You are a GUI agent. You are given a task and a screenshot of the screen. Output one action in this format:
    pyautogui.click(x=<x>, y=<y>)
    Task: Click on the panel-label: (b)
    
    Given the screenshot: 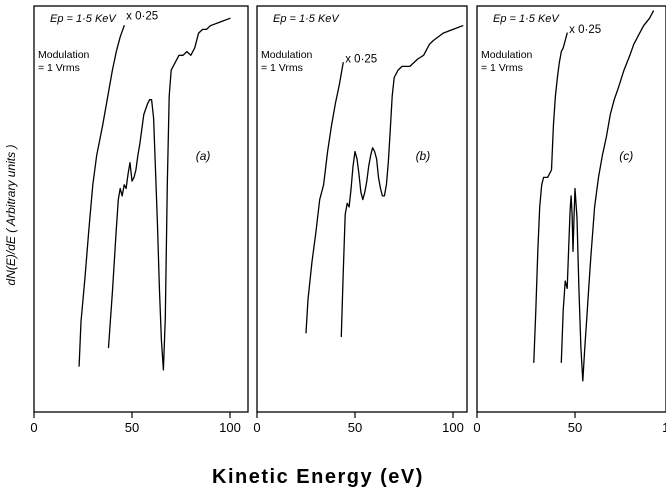 What is the action you would take?
    pyautogui.click(x=423, y=156)
    